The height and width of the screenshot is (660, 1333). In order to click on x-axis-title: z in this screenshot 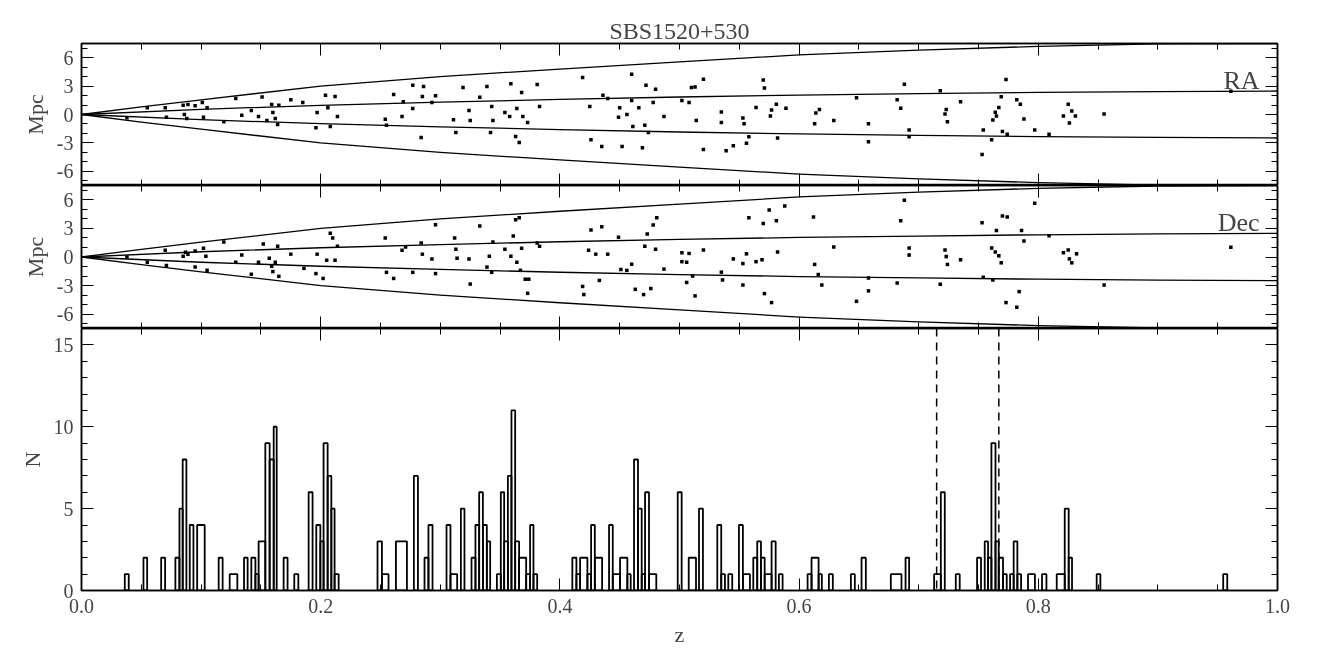, I will do `click(679, 634)`.